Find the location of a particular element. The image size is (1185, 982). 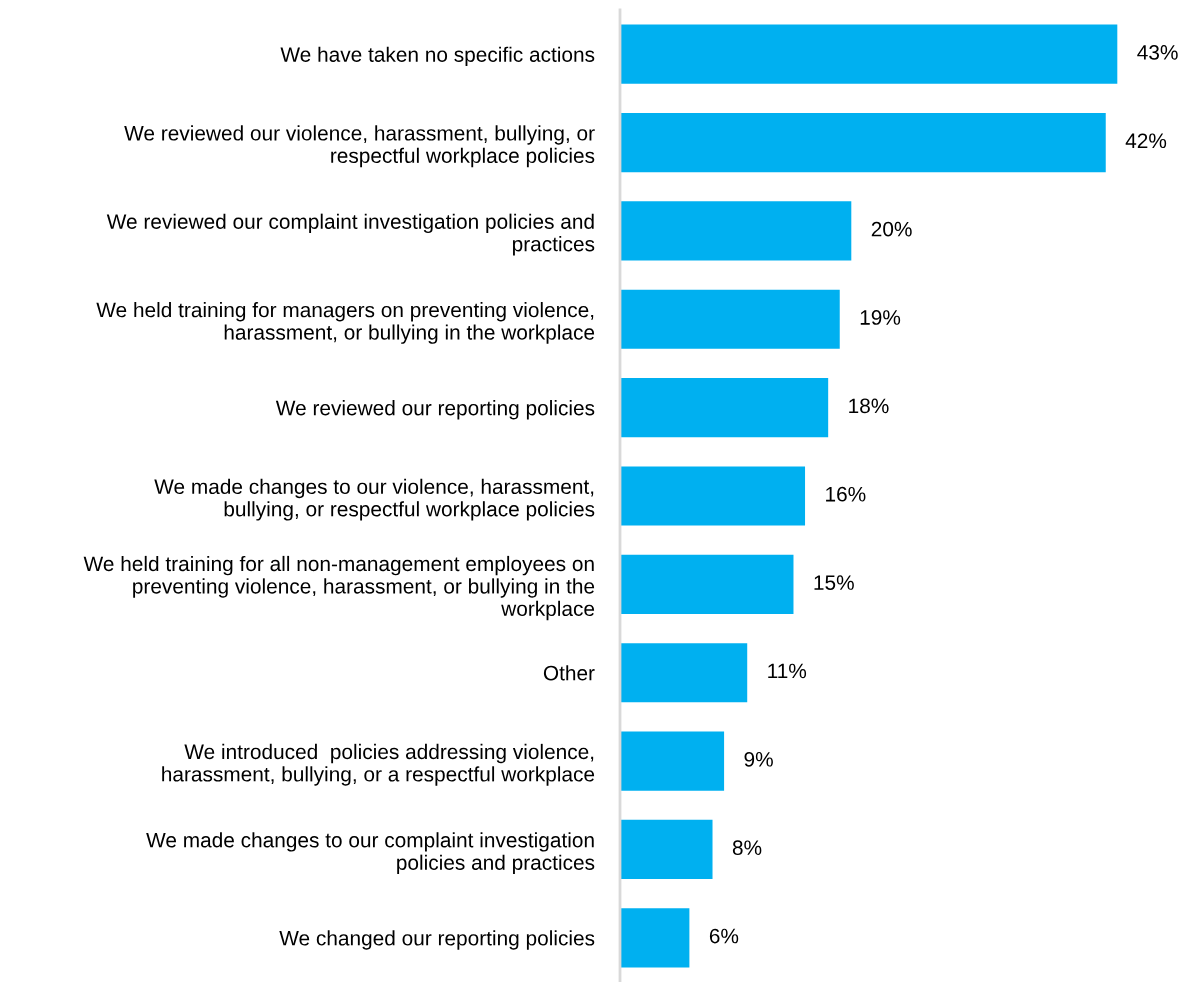

y-tick-label: We introduced policies addressing violence, harassment, bullying, or a respectful workplace is located at coordinates (378, 764).